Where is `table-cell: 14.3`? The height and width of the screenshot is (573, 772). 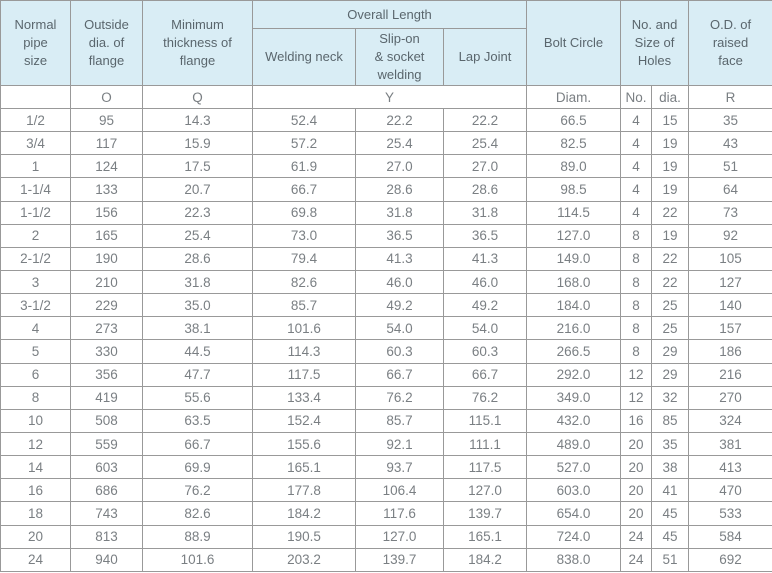 table-cell: 14.3 is located at coordinates (197, 120).